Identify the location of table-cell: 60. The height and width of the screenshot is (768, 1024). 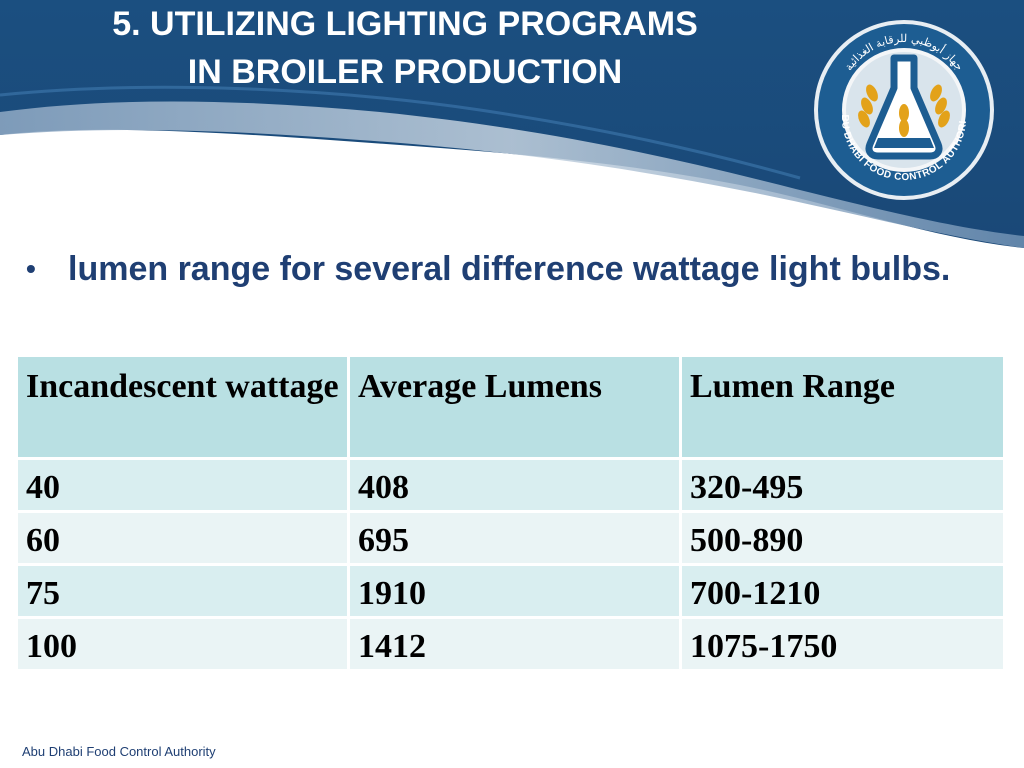
(184, 539).